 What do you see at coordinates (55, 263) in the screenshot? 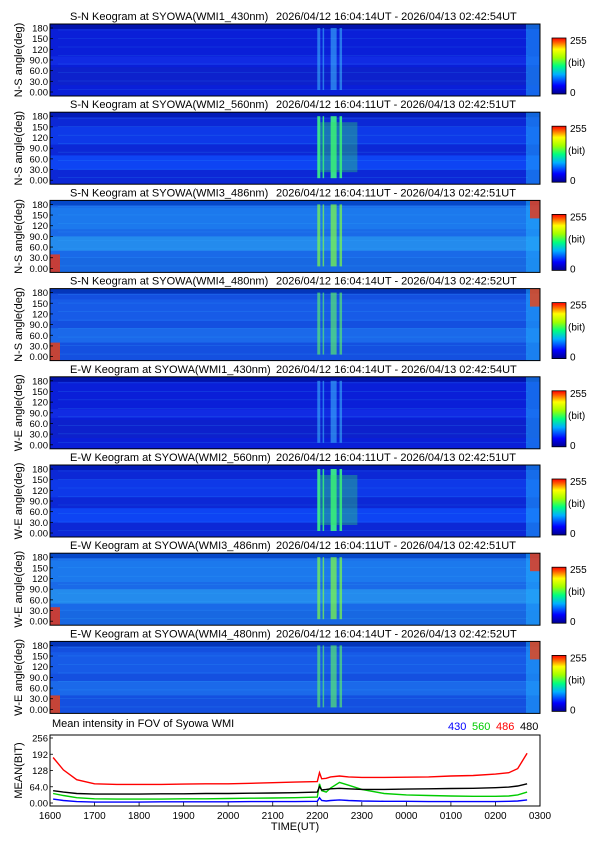
I see `twilight-corner` at bounding box center [55, 263].